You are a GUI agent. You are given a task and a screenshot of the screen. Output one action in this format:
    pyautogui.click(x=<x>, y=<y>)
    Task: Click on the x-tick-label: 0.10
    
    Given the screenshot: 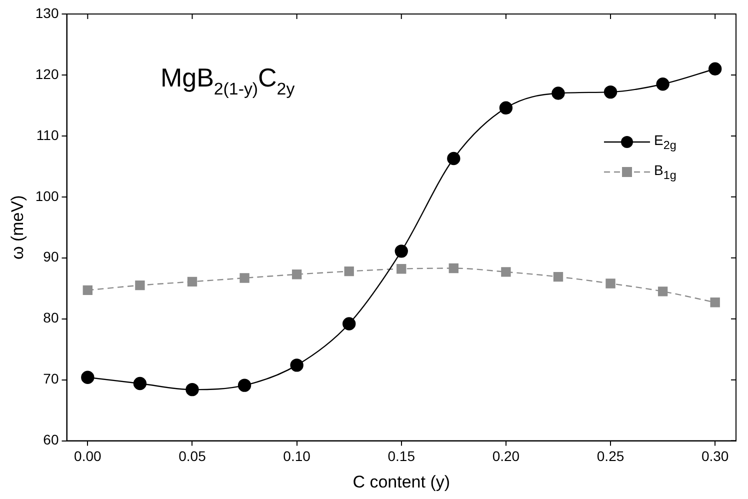 What is the action you would take?
    pyautogui.click(x=297, y=456)
    